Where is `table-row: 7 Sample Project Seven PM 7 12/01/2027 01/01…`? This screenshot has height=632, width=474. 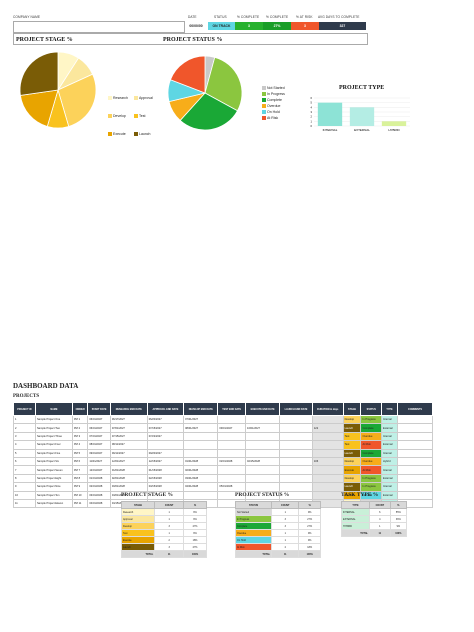 table-row: 7 Sample Project Seven PM 7 12/01/2027 01/01… is located at coordinates (223, 470).